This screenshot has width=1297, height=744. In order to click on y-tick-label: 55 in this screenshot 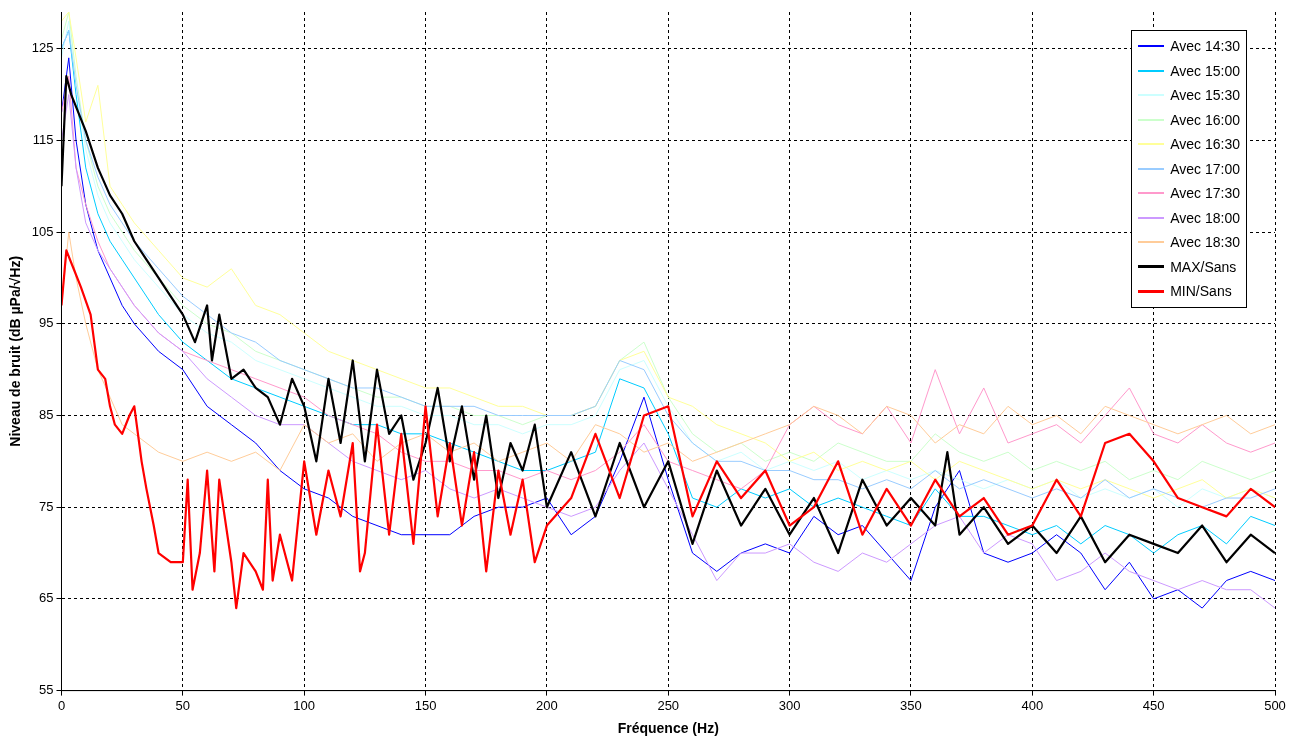, I will do `click(46, 690)`.